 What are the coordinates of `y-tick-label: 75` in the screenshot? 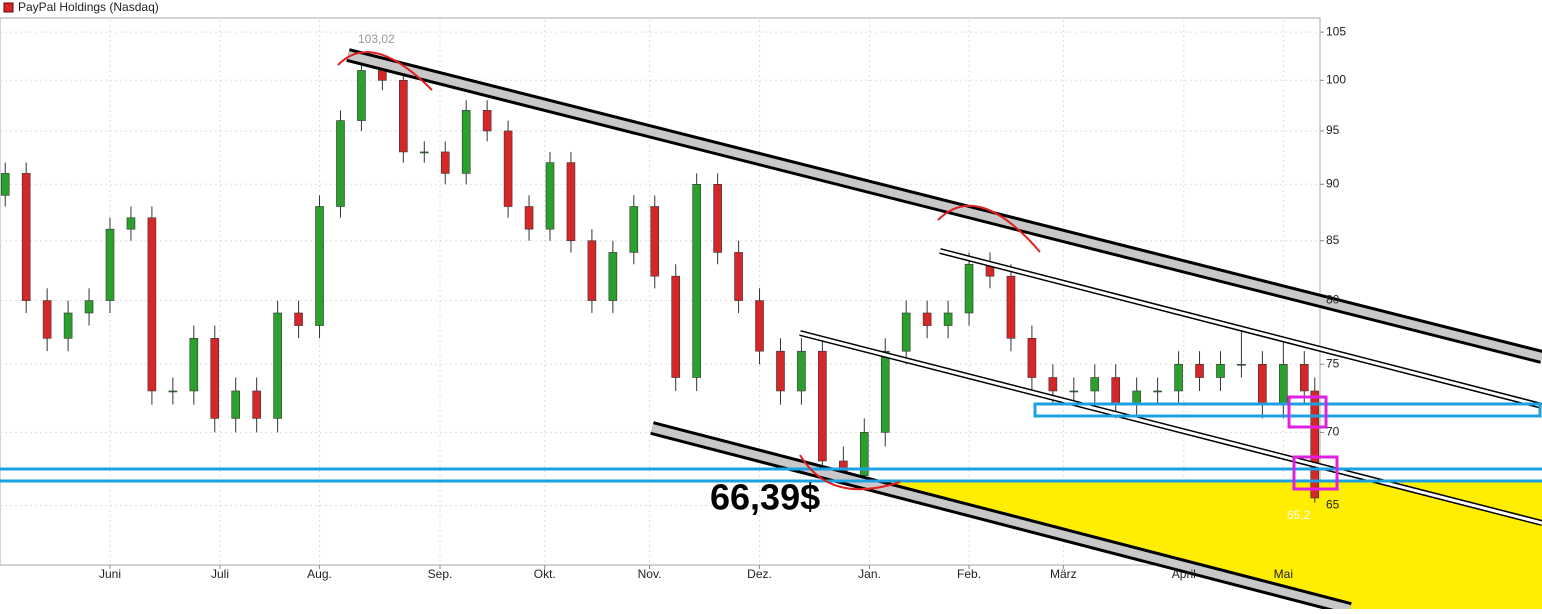 It's located at (1333, 363).